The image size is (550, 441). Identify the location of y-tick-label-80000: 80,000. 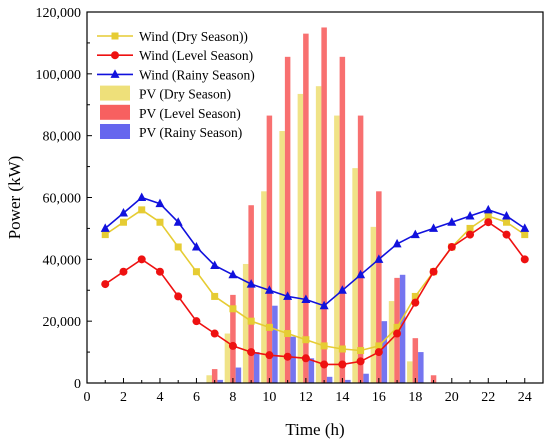
(62, 137).